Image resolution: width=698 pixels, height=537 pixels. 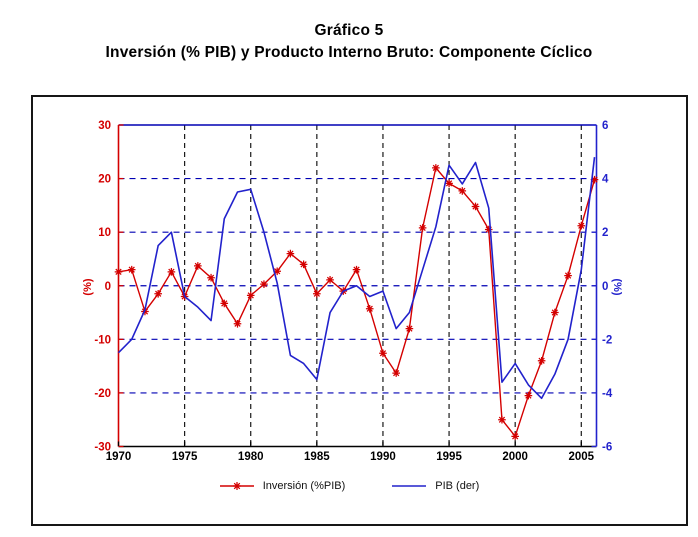 I want to click on legend-label-pib: PIB (der), so click(x=457, y=486).